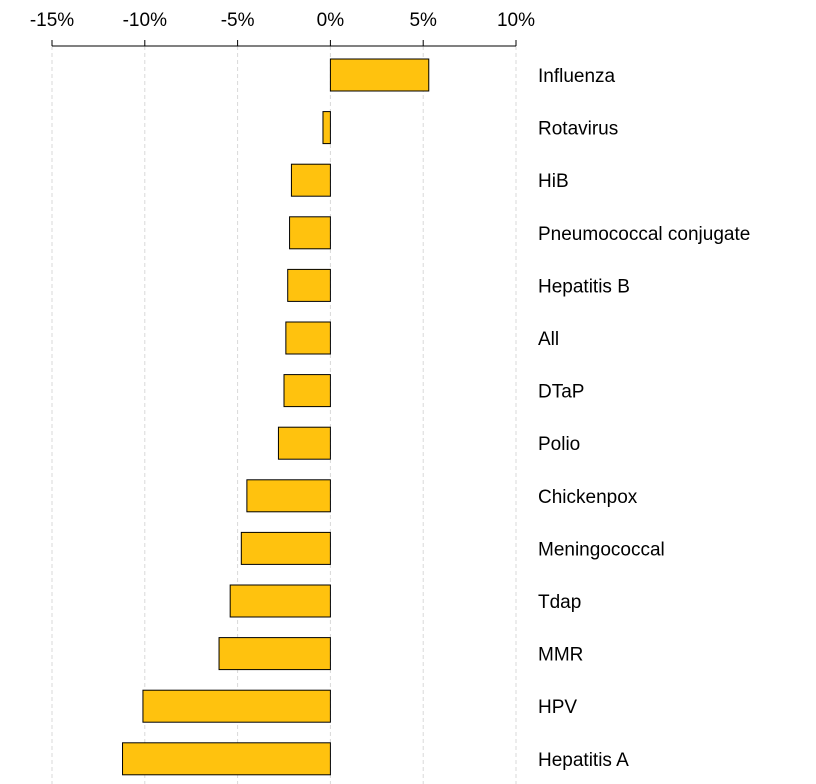  I want to click on x-axis-ticks: -15% -10% -5% 0% 5% 10%, so click(282, 28).